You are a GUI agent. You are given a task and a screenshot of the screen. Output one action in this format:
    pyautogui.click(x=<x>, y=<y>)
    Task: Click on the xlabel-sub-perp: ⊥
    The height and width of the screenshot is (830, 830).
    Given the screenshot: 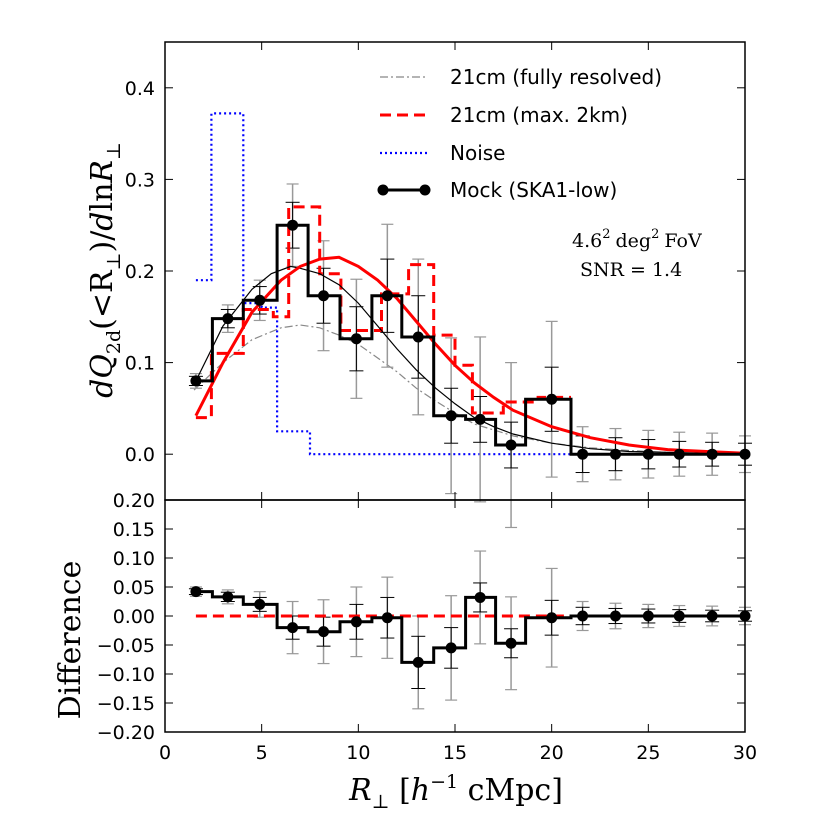 What is the action you would take?
    pyautogui.click(x=381, y=802)
    